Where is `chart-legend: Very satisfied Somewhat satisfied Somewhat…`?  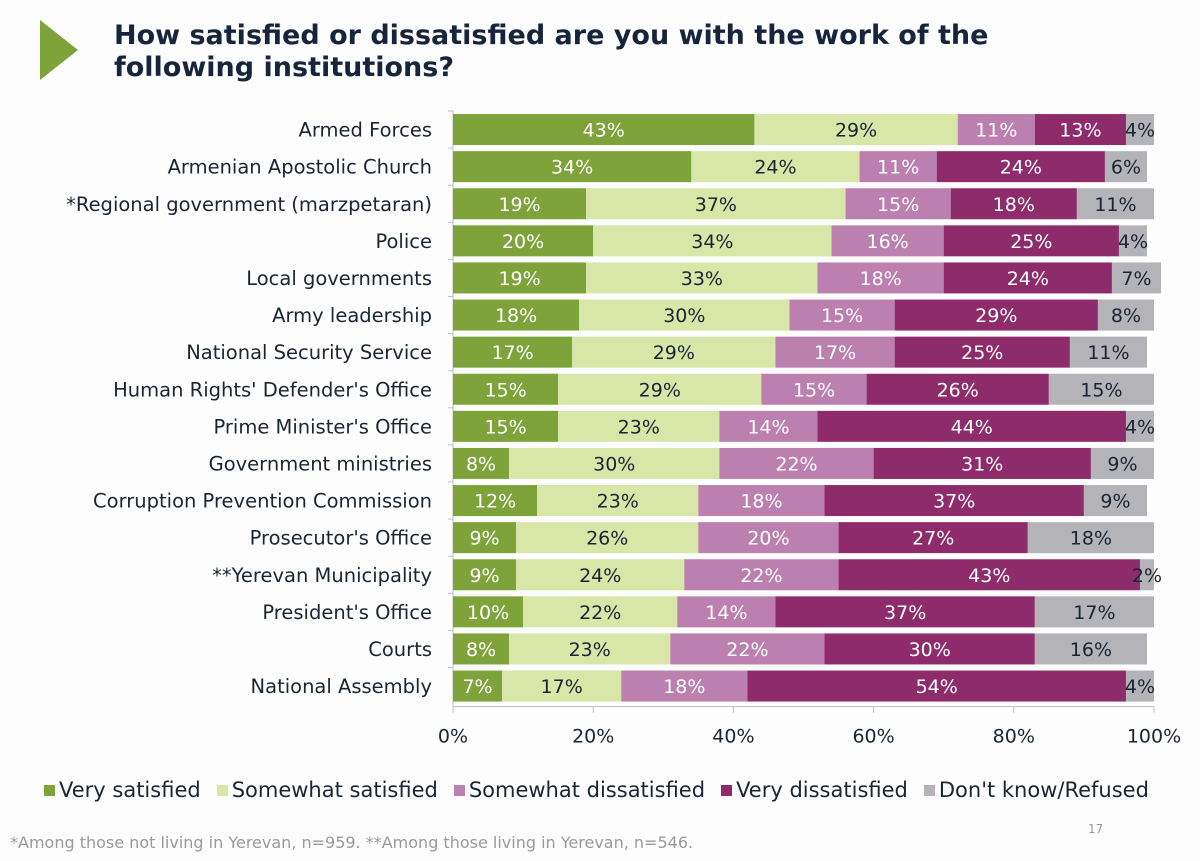 chart-legend: Very satisfied Somewhat satisfied Somewhat… is located at coordinates (596, 790).